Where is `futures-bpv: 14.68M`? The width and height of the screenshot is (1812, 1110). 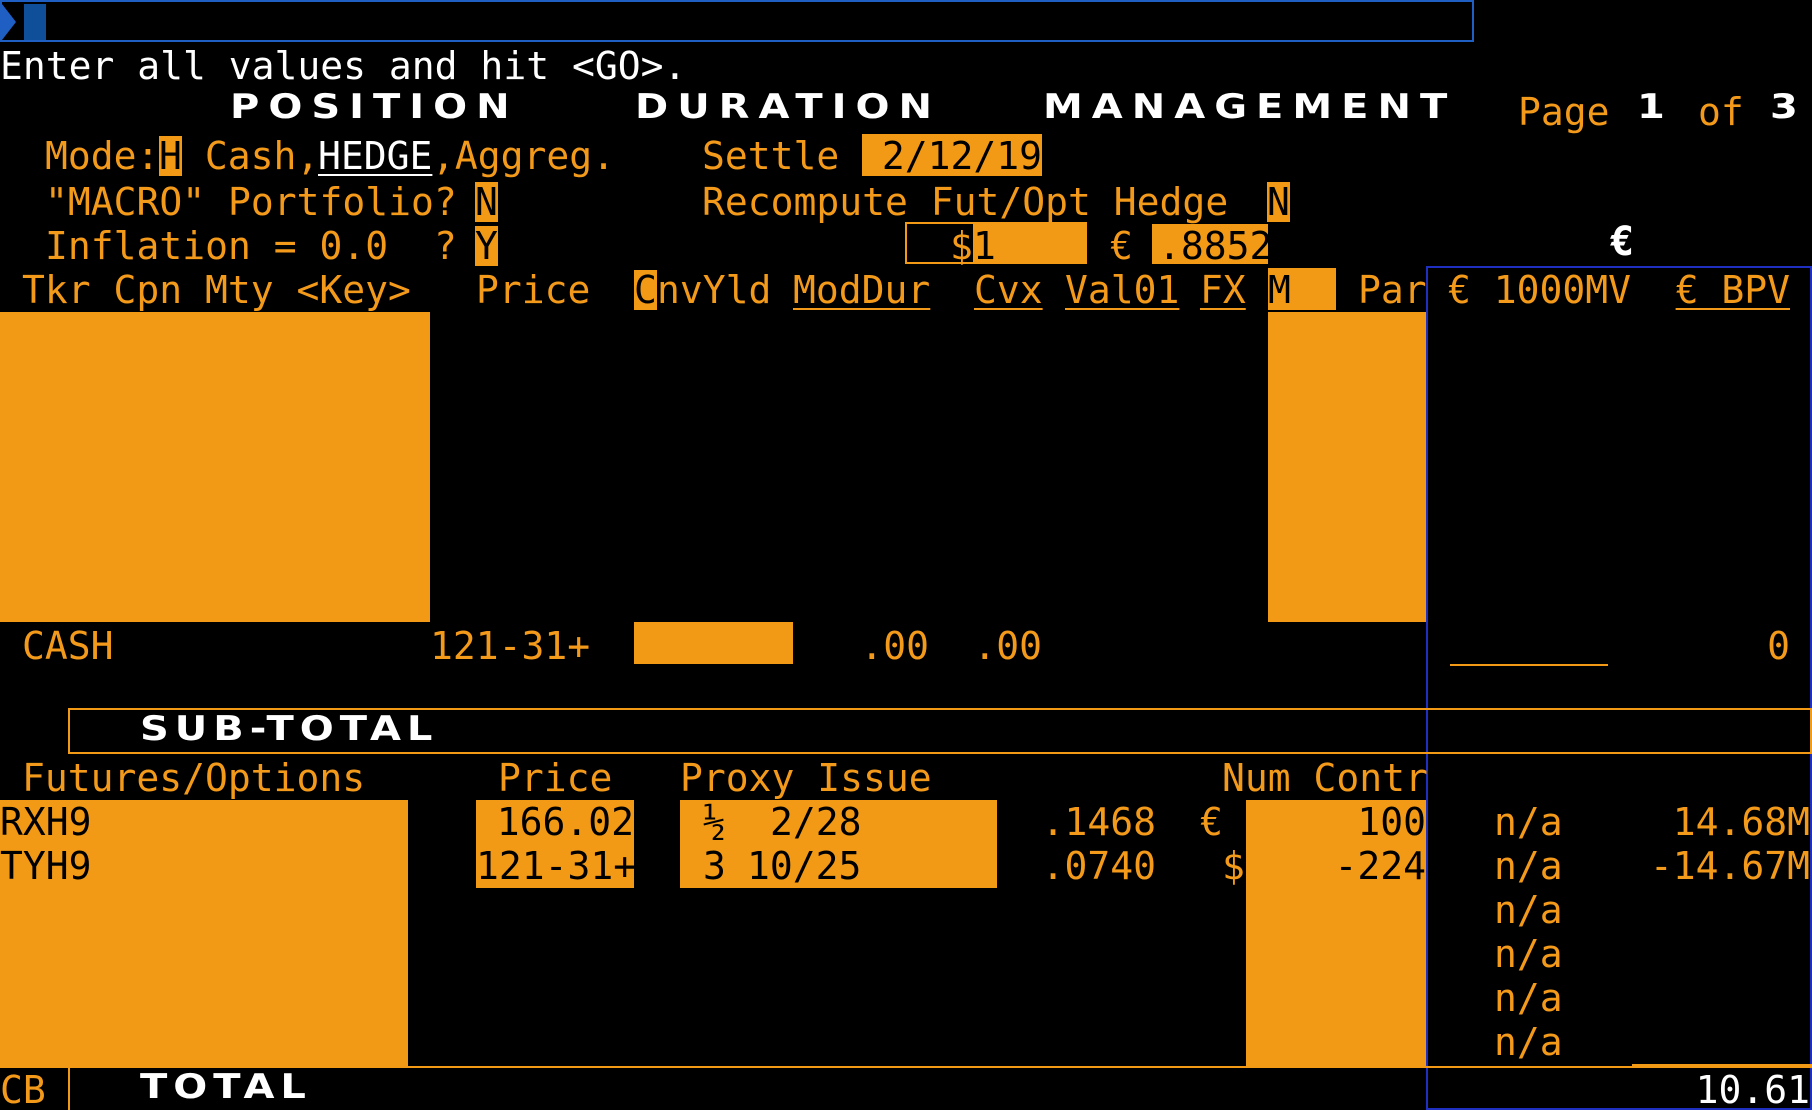
futures-bpv: 14.68M is located at coordinates (1741, 822).